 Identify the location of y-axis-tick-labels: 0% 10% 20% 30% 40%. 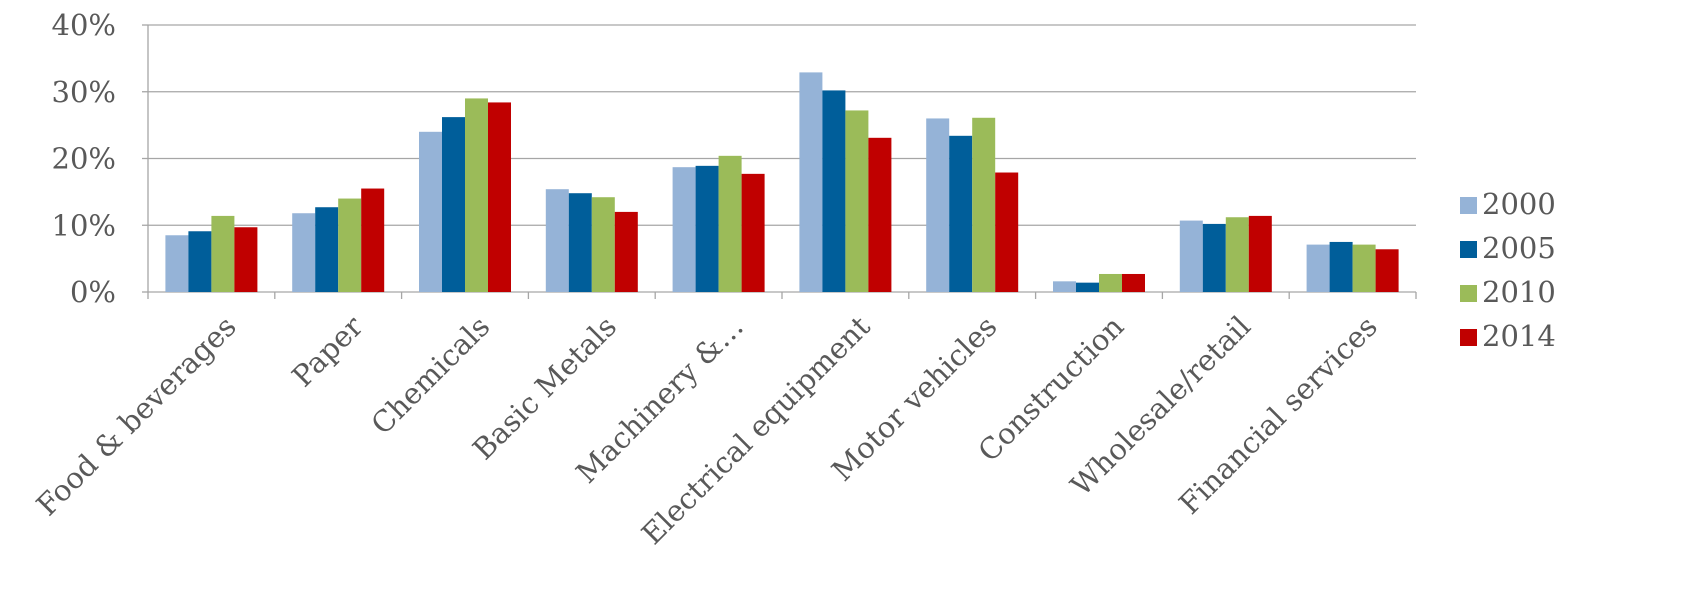
(84, 158).